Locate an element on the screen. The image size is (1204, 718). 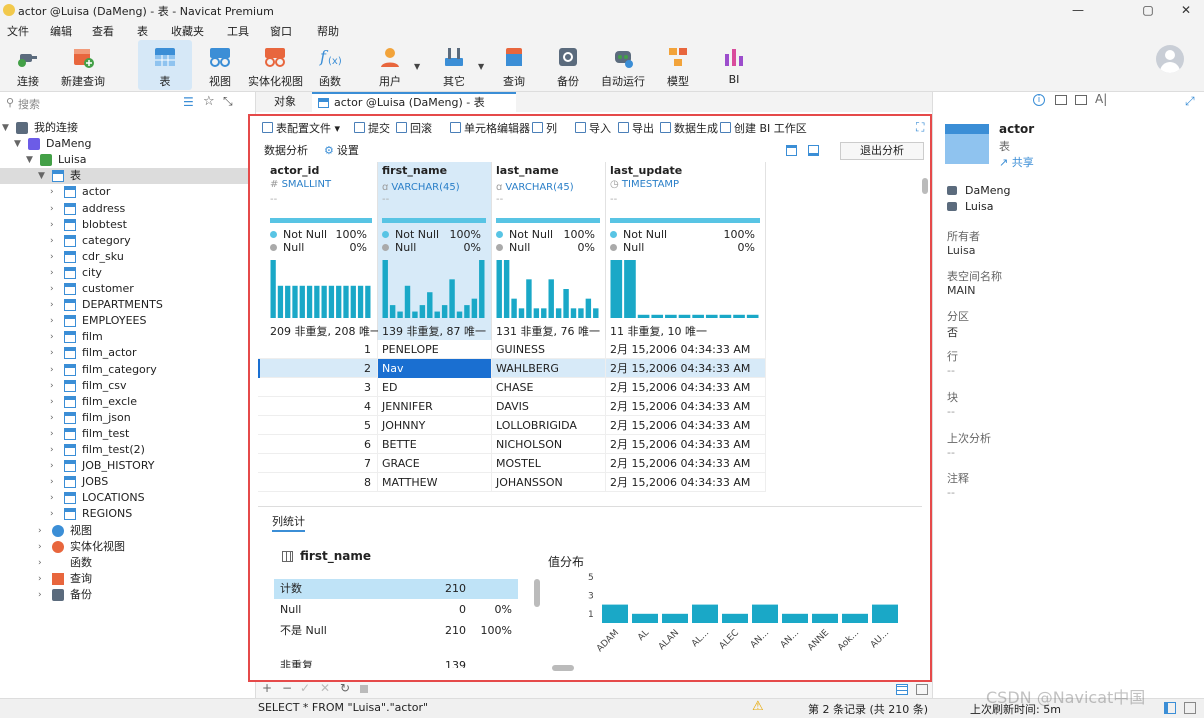
tree-table-8: › EMPLOYEES is located at coordinates (128, 321).